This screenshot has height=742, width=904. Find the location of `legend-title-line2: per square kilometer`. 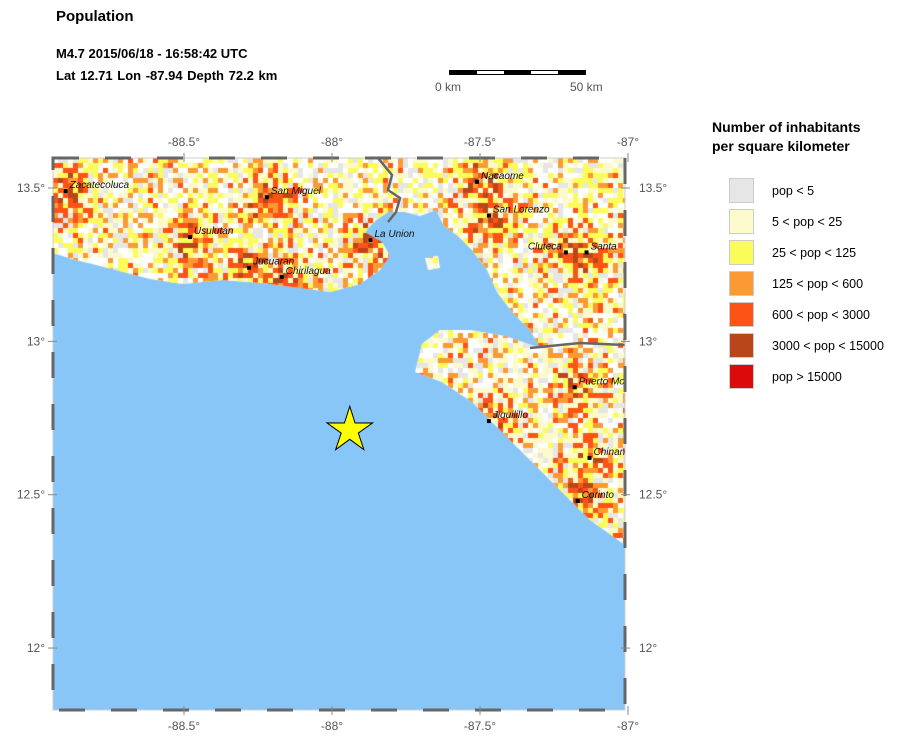

legend-title-line2: per square kilometer is located at coordinates (781, 146).